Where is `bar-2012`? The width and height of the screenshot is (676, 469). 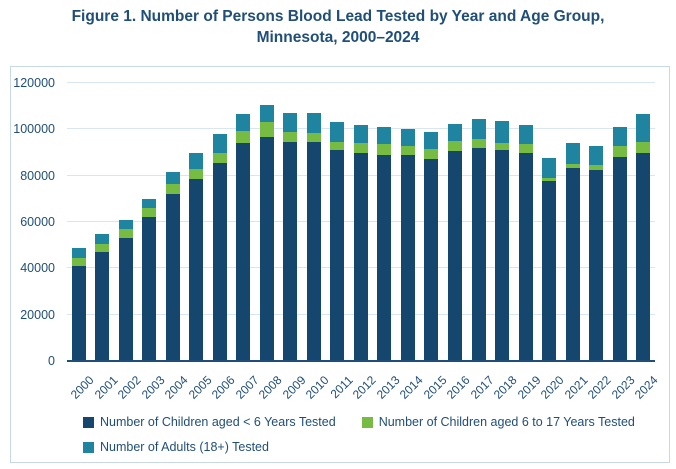
bar-2012 is located at coordinates (360, 222).